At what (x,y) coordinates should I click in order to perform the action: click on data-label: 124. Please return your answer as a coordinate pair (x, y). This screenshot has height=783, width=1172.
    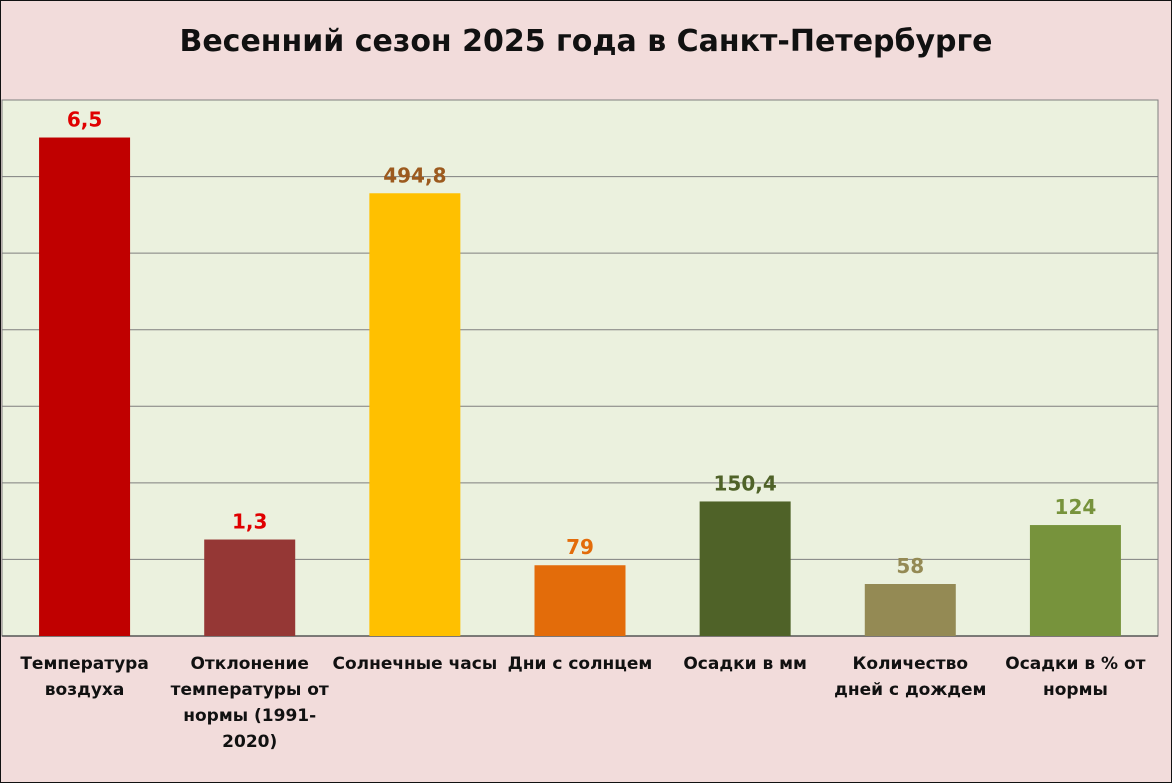
    Looking at the image, I should click on (1076, 507).